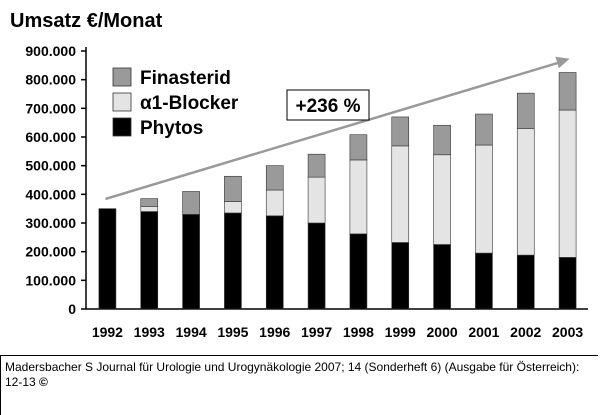 The width and height of the screenshot is (600, 415). I want to click on copyright-symbol: ©, so click(43, 382).